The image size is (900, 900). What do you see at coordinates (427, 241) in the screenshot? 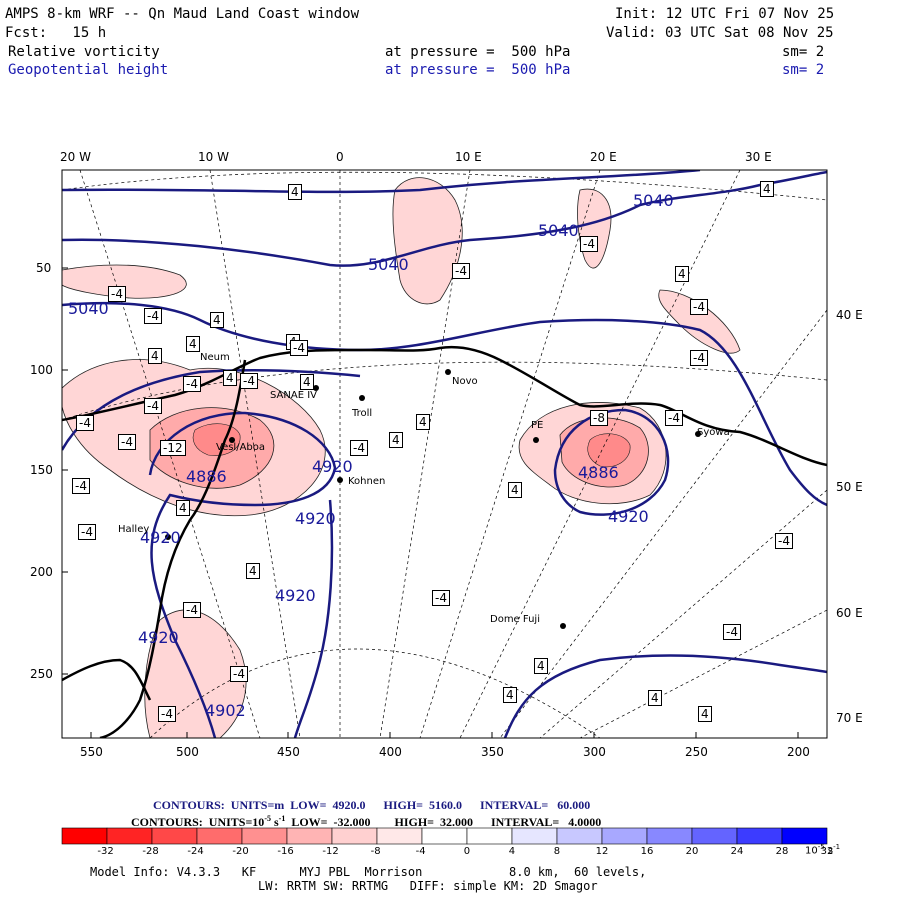
I see `vorticity-shade-topcenter` at bounding box center [427, 241].